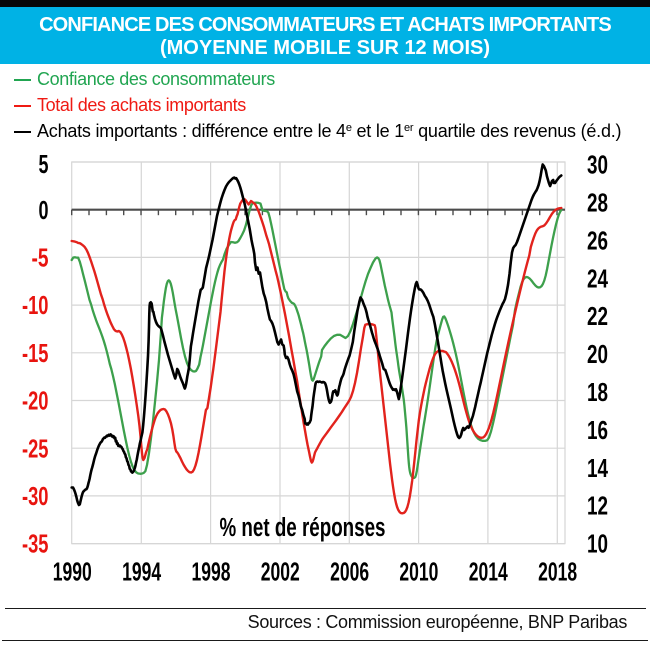 This screenshot has height=645, width=650. What do you see at coordinates (142, 573) in the screenshot?
I see `svg-text: 1994` at bounding box center [142, 573].